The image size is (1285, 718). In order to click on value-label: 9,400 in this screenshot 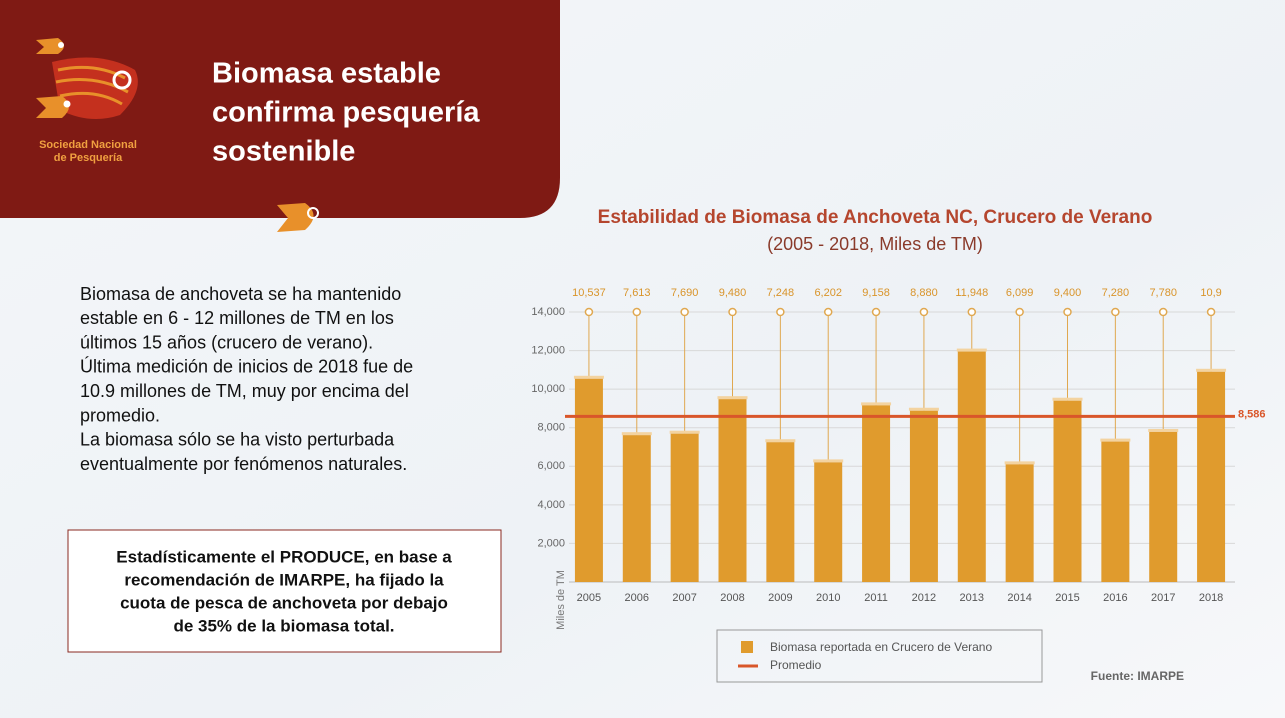, I will do `click(1068, 293)`.